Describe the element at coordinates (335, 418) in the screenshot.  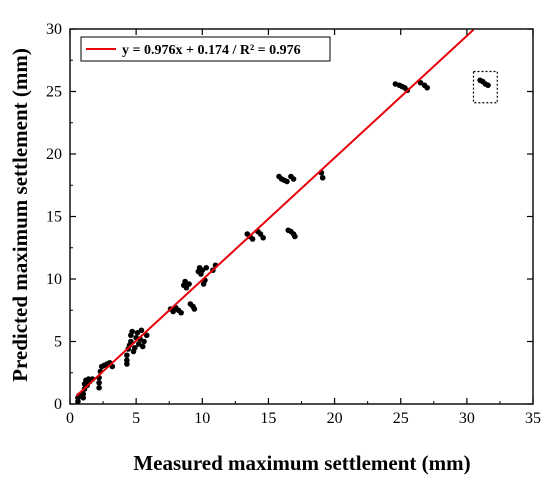
I see `x-tick-label: 20` at that location.